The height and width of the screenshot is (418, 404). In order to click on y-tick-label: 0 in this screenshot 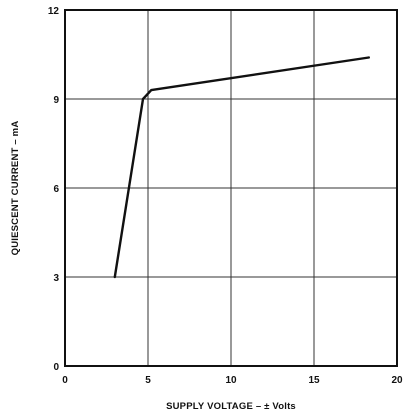, I will do `click(56, 367)`.